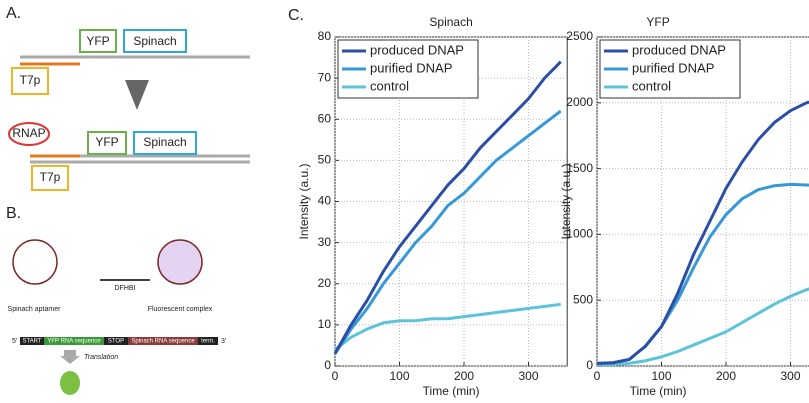 The image size is (809, 403). I want to click on y-tick-label: 70, so click(325, 77).